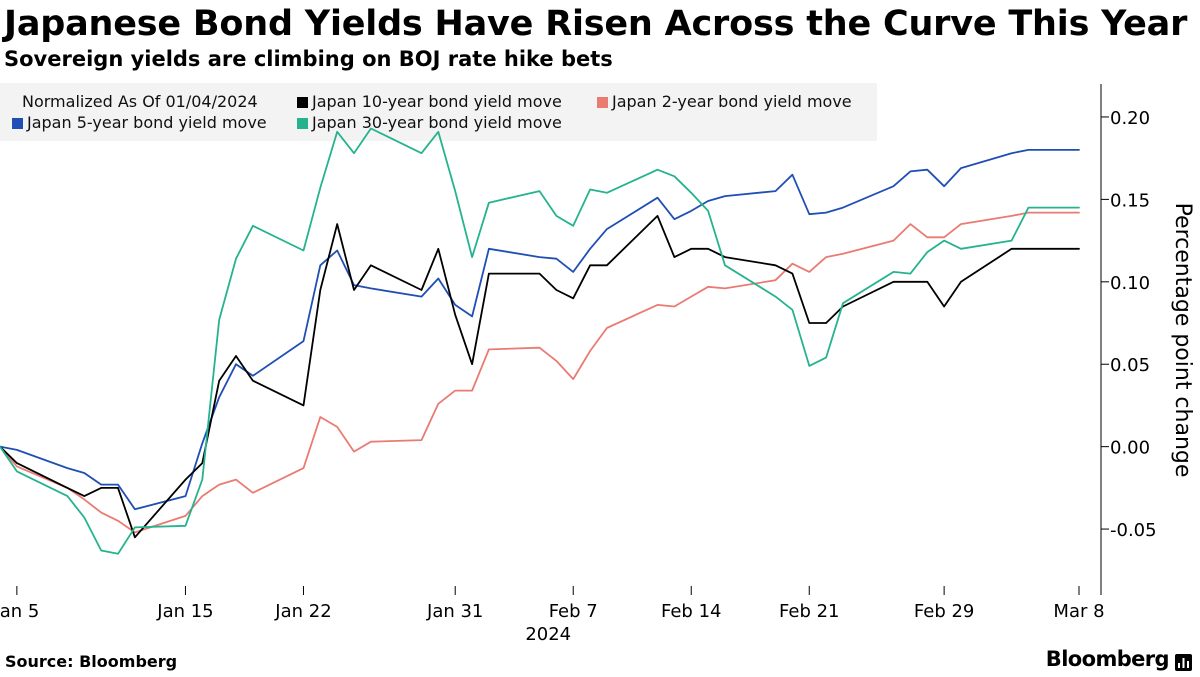 This screenshot has height=677, width=1200. I want to click on y-axis-title: Percentage point change, so click(1182, 340).